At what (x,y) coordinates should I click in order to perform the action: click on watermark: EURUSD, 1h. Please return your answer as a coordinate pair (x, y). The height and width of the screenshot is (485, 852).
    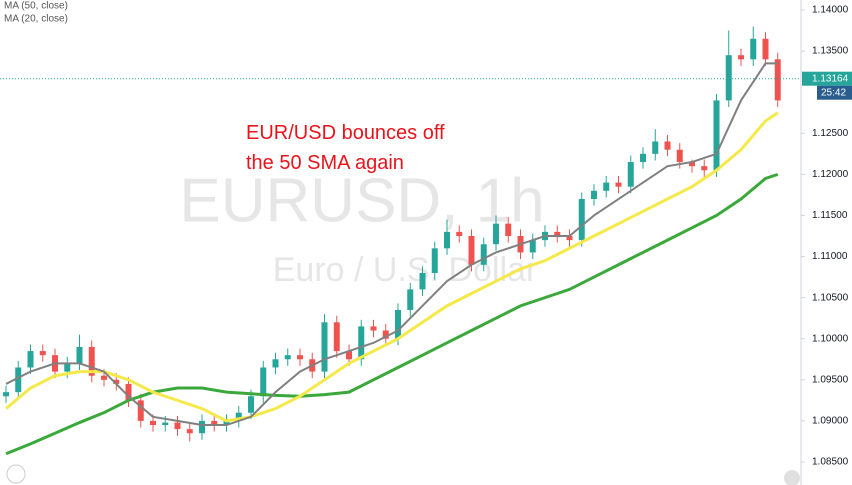
    Looking at the image, I should click on (361, 200).